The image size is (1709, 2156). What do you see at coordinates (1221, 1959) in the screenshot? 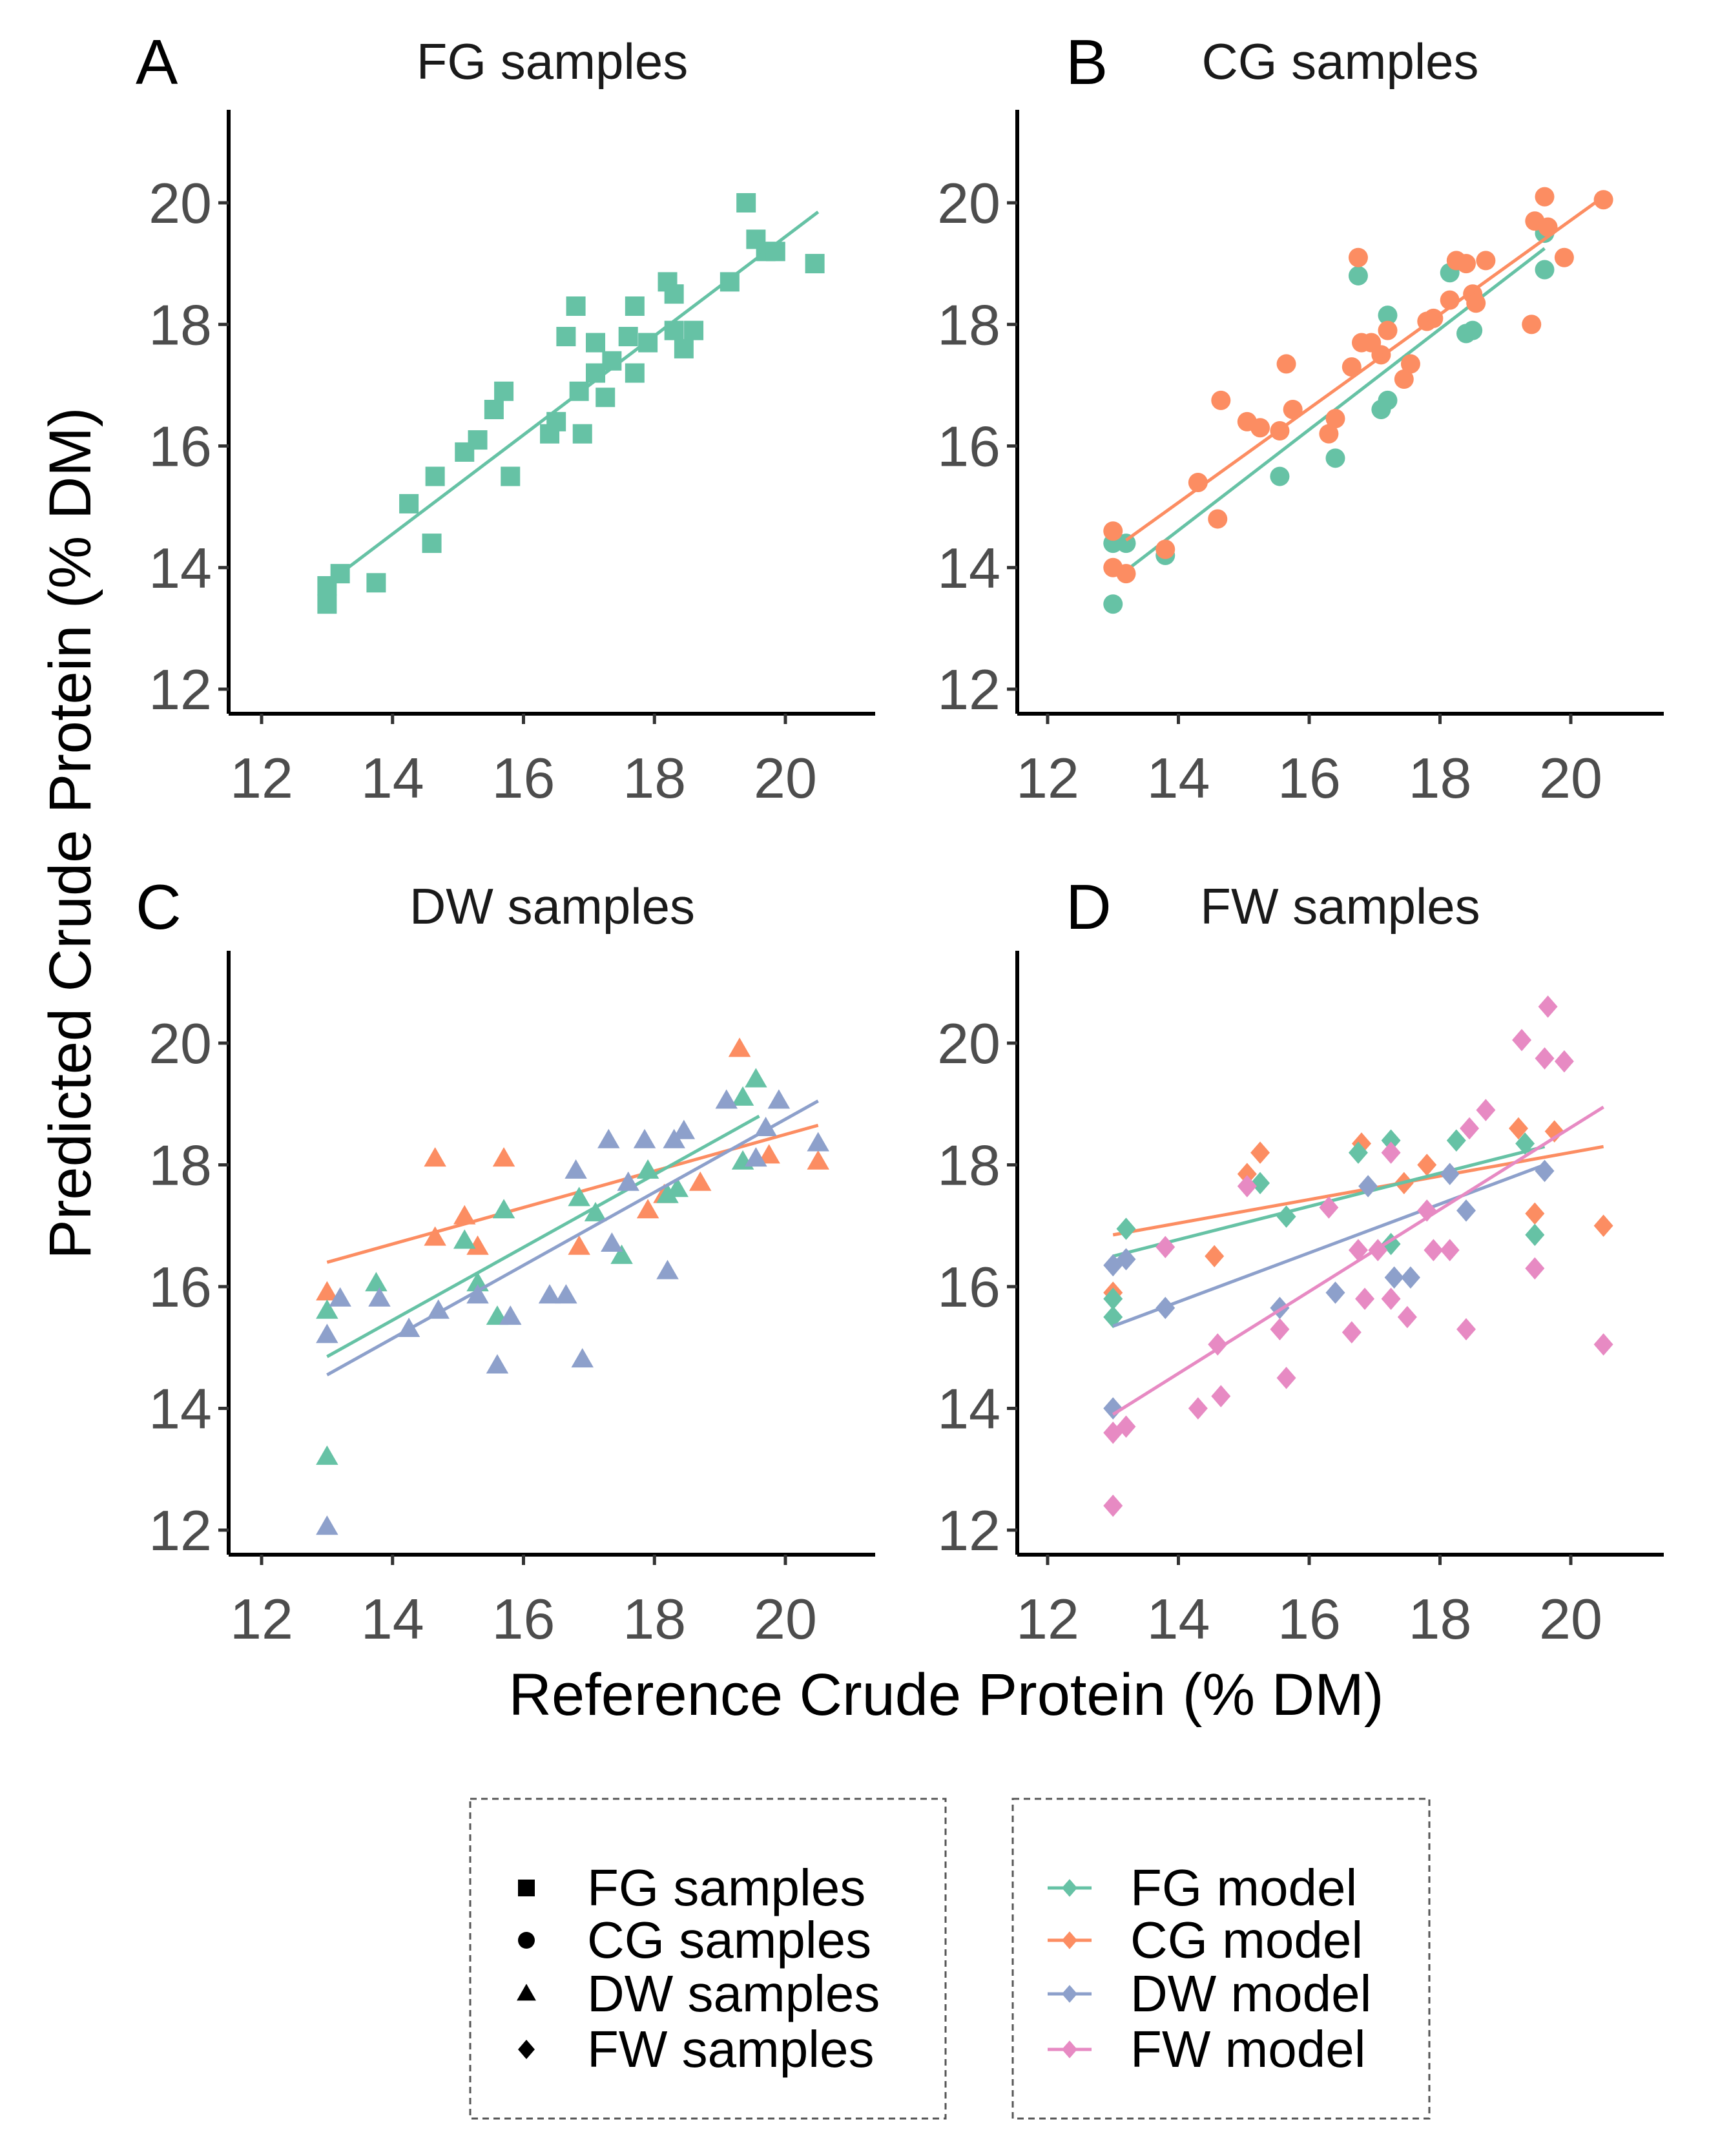
I see `legend-models-box` at bounding box center [1221, 1959].